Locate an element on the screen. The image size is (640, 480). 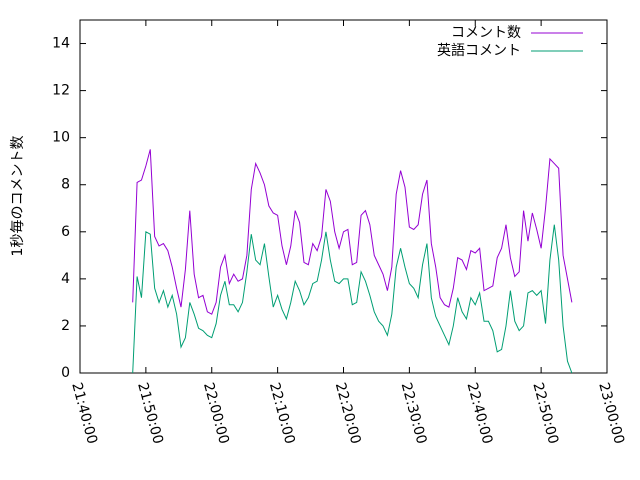
y-tick-label: 4 is located at coordinates (65, 279).